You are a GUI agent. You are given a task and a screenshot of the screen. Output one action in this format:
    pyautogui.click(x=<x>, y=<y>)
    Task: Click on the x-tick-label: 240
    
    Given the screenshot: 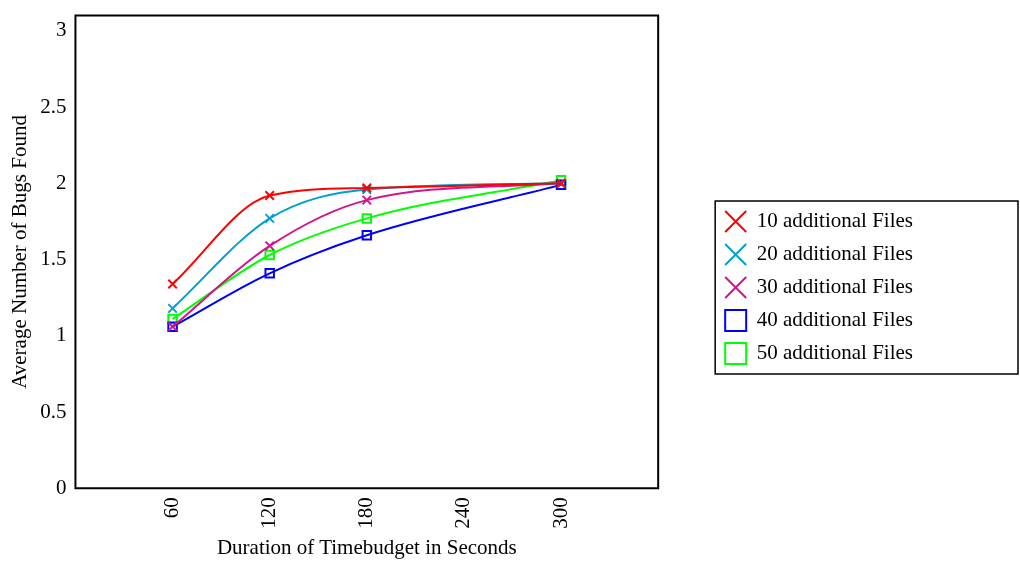 What is the action you would take?
    pyautogui.click(x=462, y=513)
    